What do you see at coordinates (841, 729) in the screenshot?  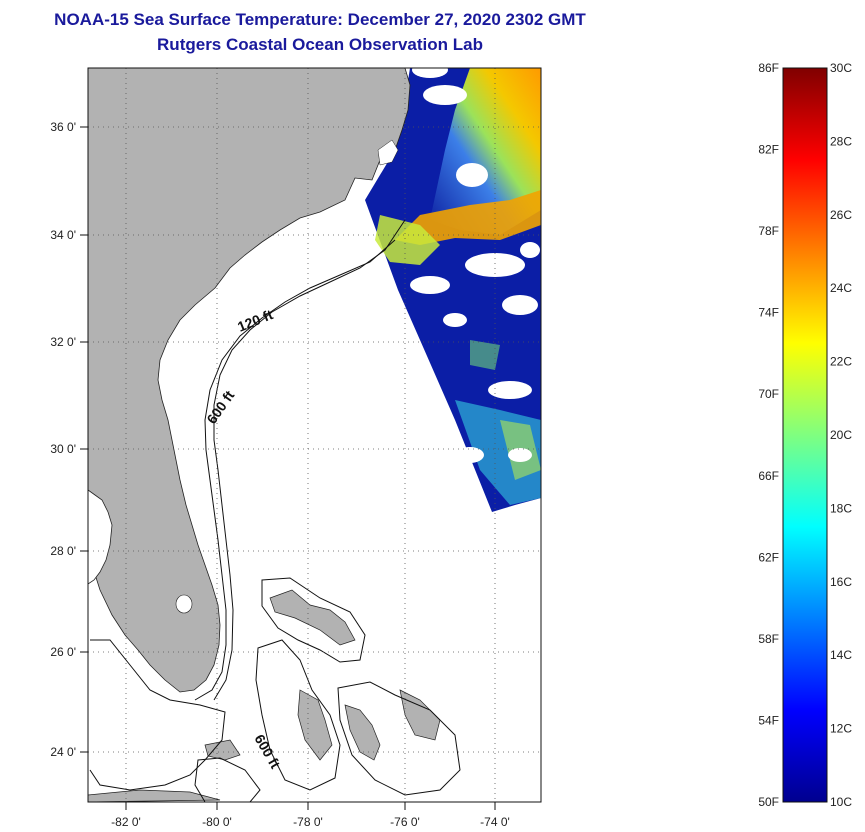 I see `colorbar-celsius-label: 12C` at bounding box center [841, 729].